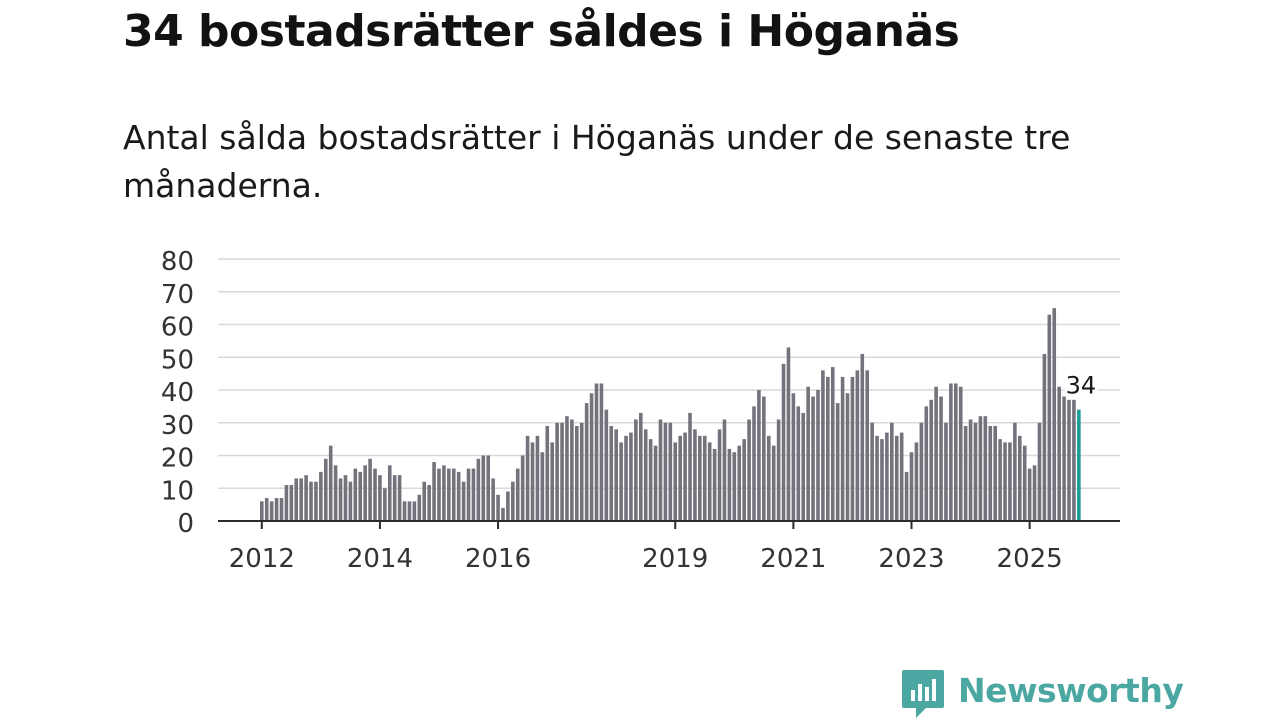  I want to click on newsworthy-chart-bubble-icon, so click(923, 694).